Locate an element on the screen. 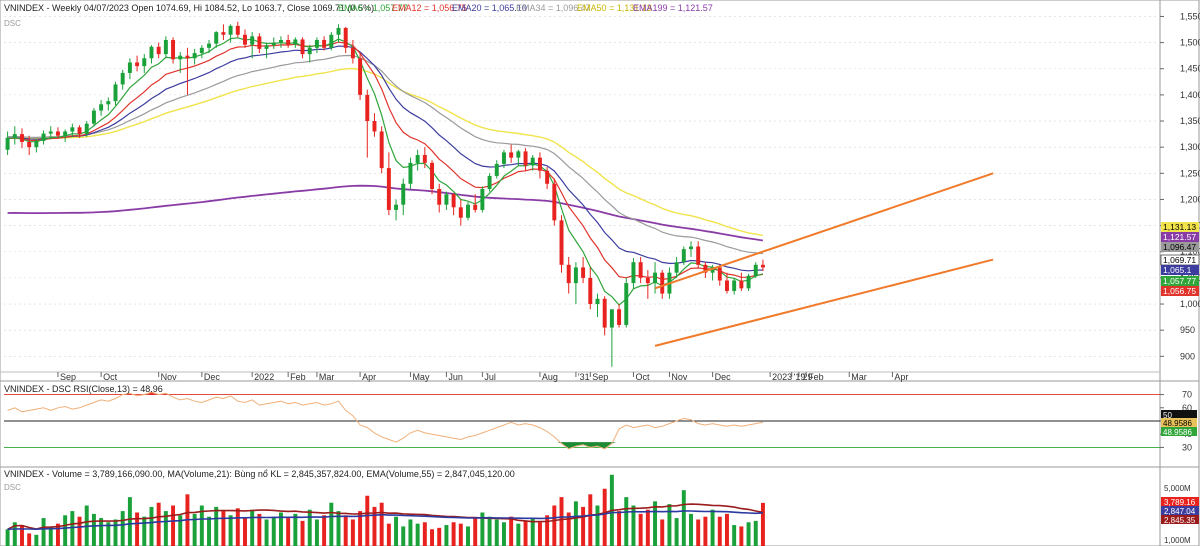  price-tick-label: 1,400 is located at coordinates (1190, 95).